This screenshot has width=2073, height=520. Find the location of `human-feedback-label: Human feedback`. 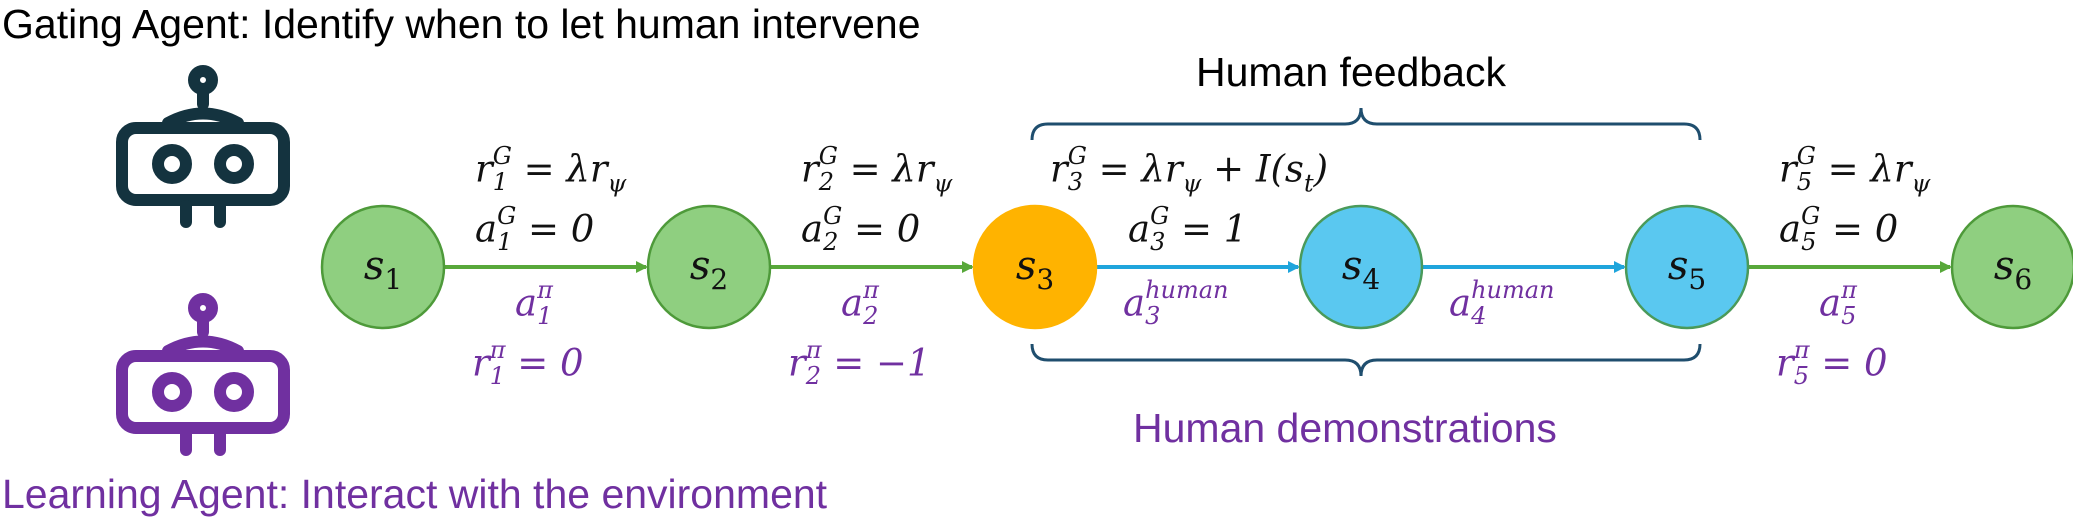

human-feedback-label: Human feedback is located at coordinates (1351, 72).